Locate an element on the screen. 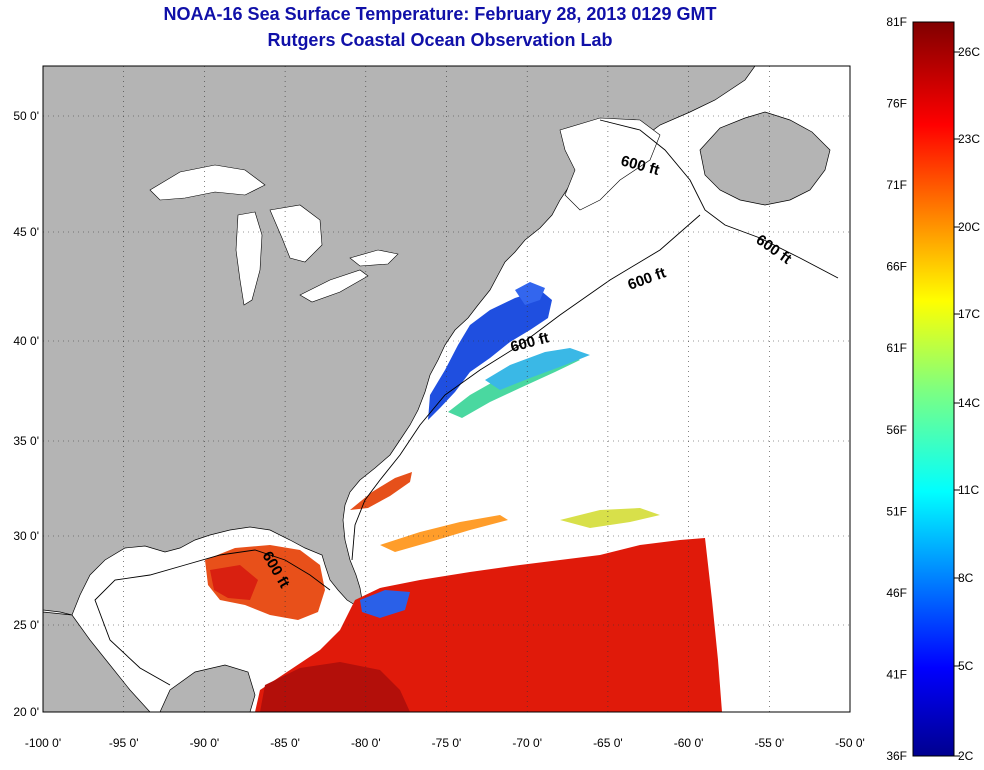  isobath-600ft-gulf is located at coordinates (212, 617).